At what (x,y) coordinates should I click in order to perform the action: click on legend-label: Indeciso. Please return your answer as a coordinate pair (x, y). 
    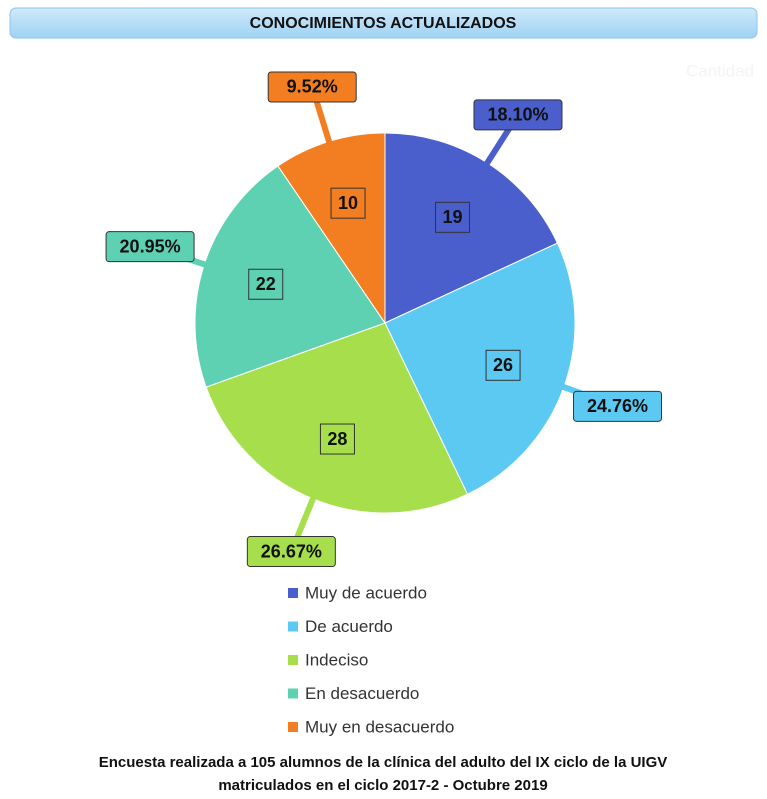
    Looking at the image, I should click on (336, 659).